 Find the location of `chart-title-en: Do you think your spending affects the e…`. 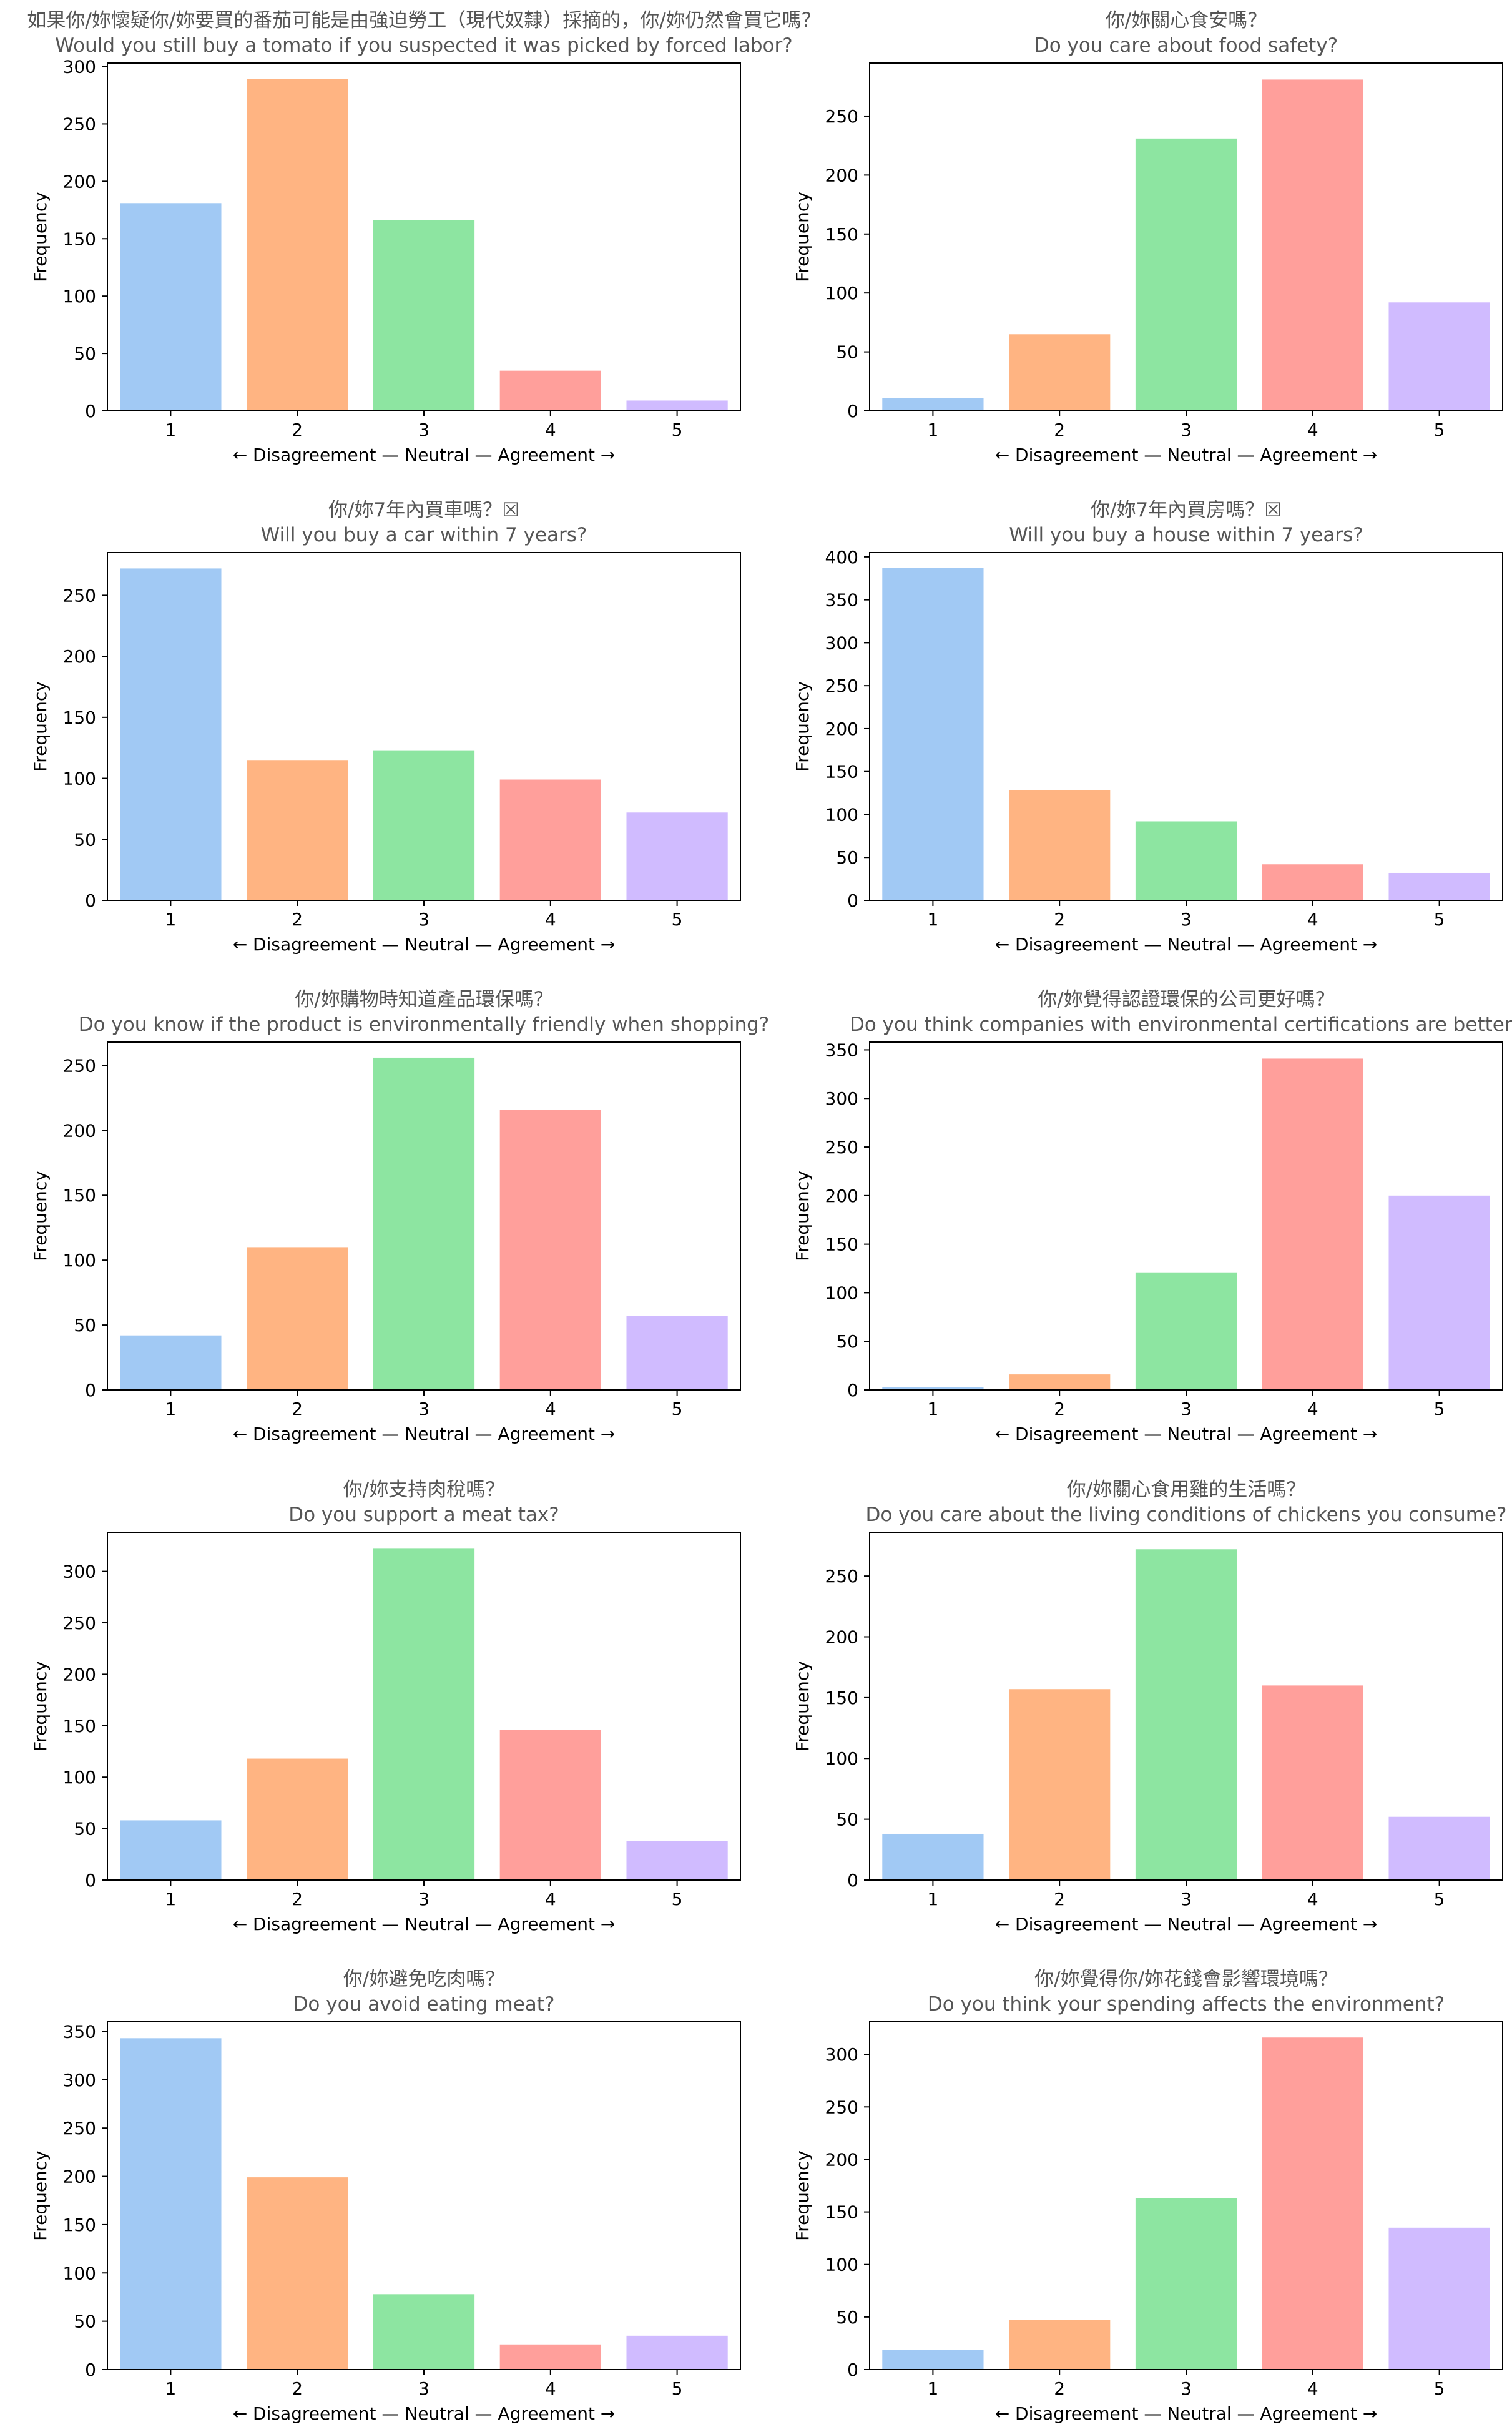

chart-title-en: Do you think your spending affects the e… is located at coordinates (1186, 2004).